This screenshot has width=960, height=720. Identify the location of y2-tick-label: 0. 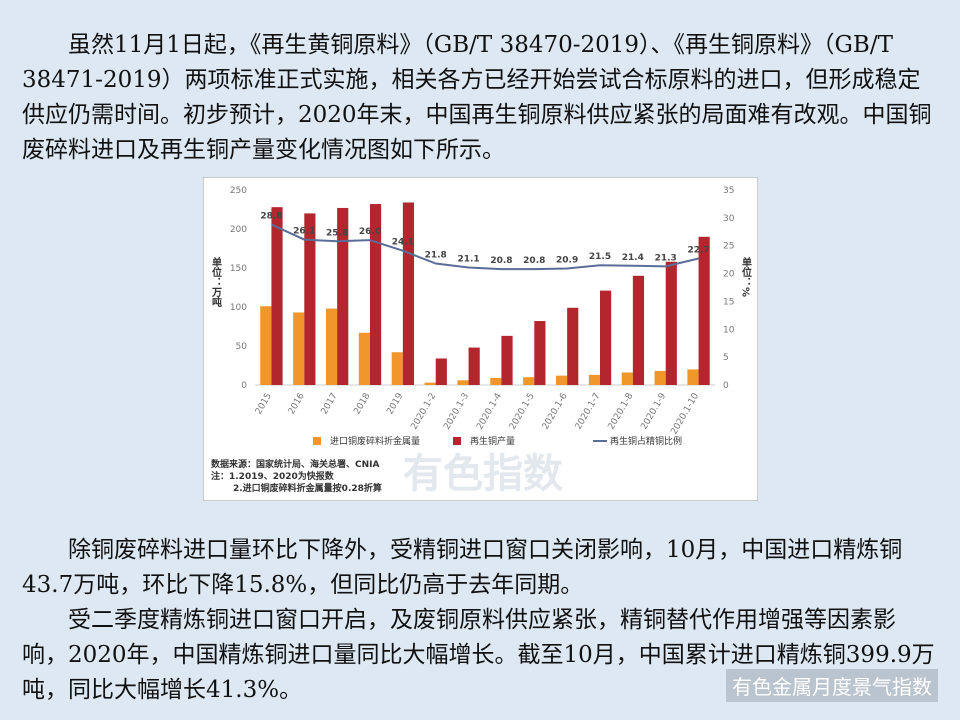
(726, 386).